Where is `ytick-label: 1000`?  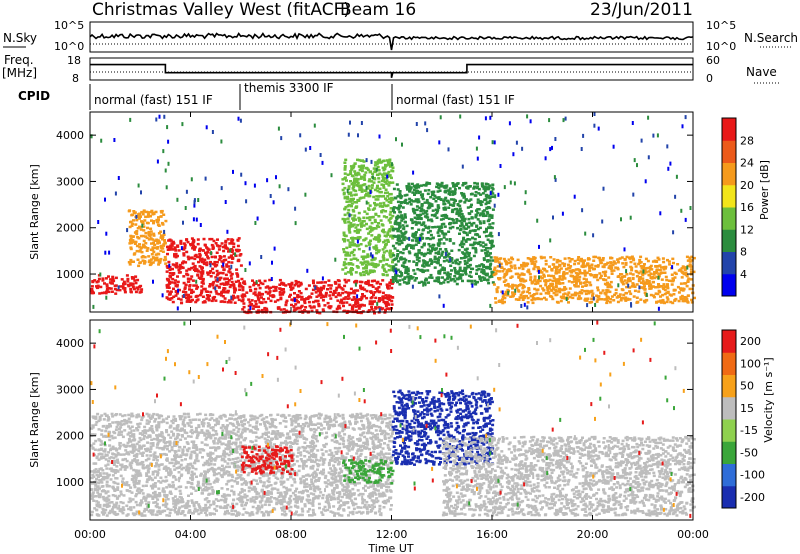
ytick-label: 1000 is located at coordinates (70, 274).